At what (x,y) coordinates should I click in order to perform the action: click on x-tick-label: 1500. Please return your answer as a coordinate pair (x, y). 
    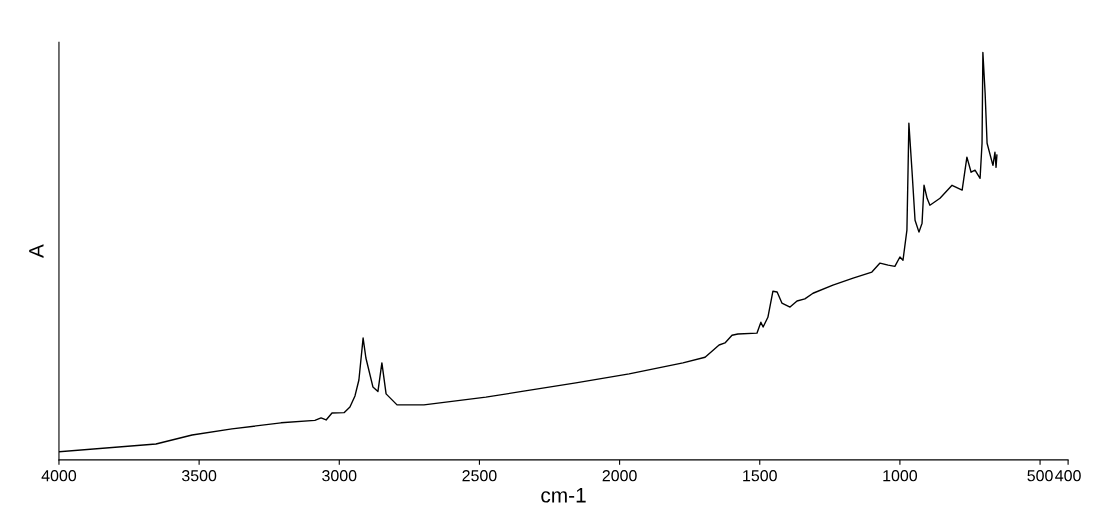
    Looking at the image, I should click on (760, 476).